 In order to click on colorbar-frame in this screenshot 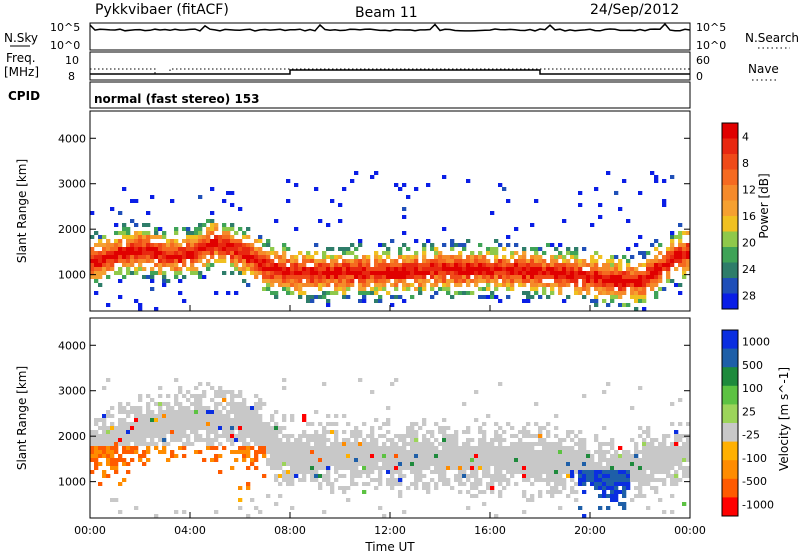, I will do `click(730, 216)`.